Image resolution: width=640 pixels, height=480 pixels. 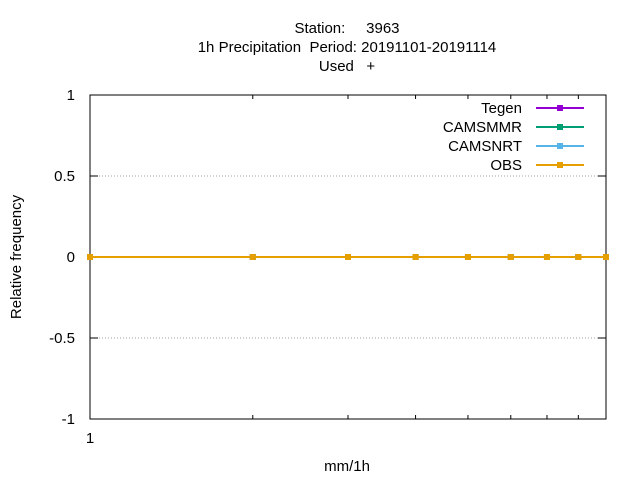 I want to click on series-layer, so click(x=348, y=257).